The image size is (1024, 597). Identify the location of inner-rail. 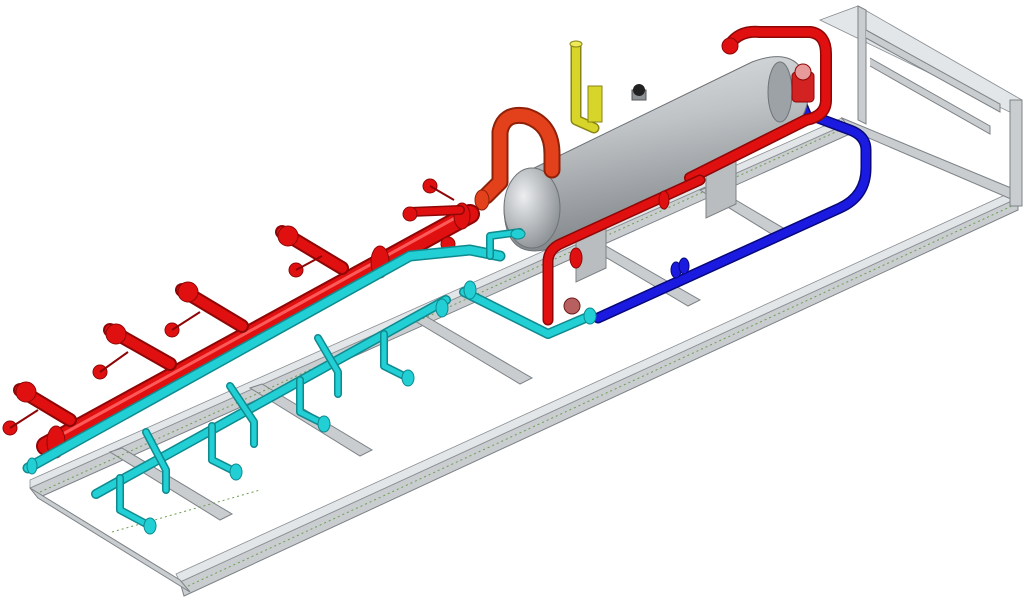
(933, 71).